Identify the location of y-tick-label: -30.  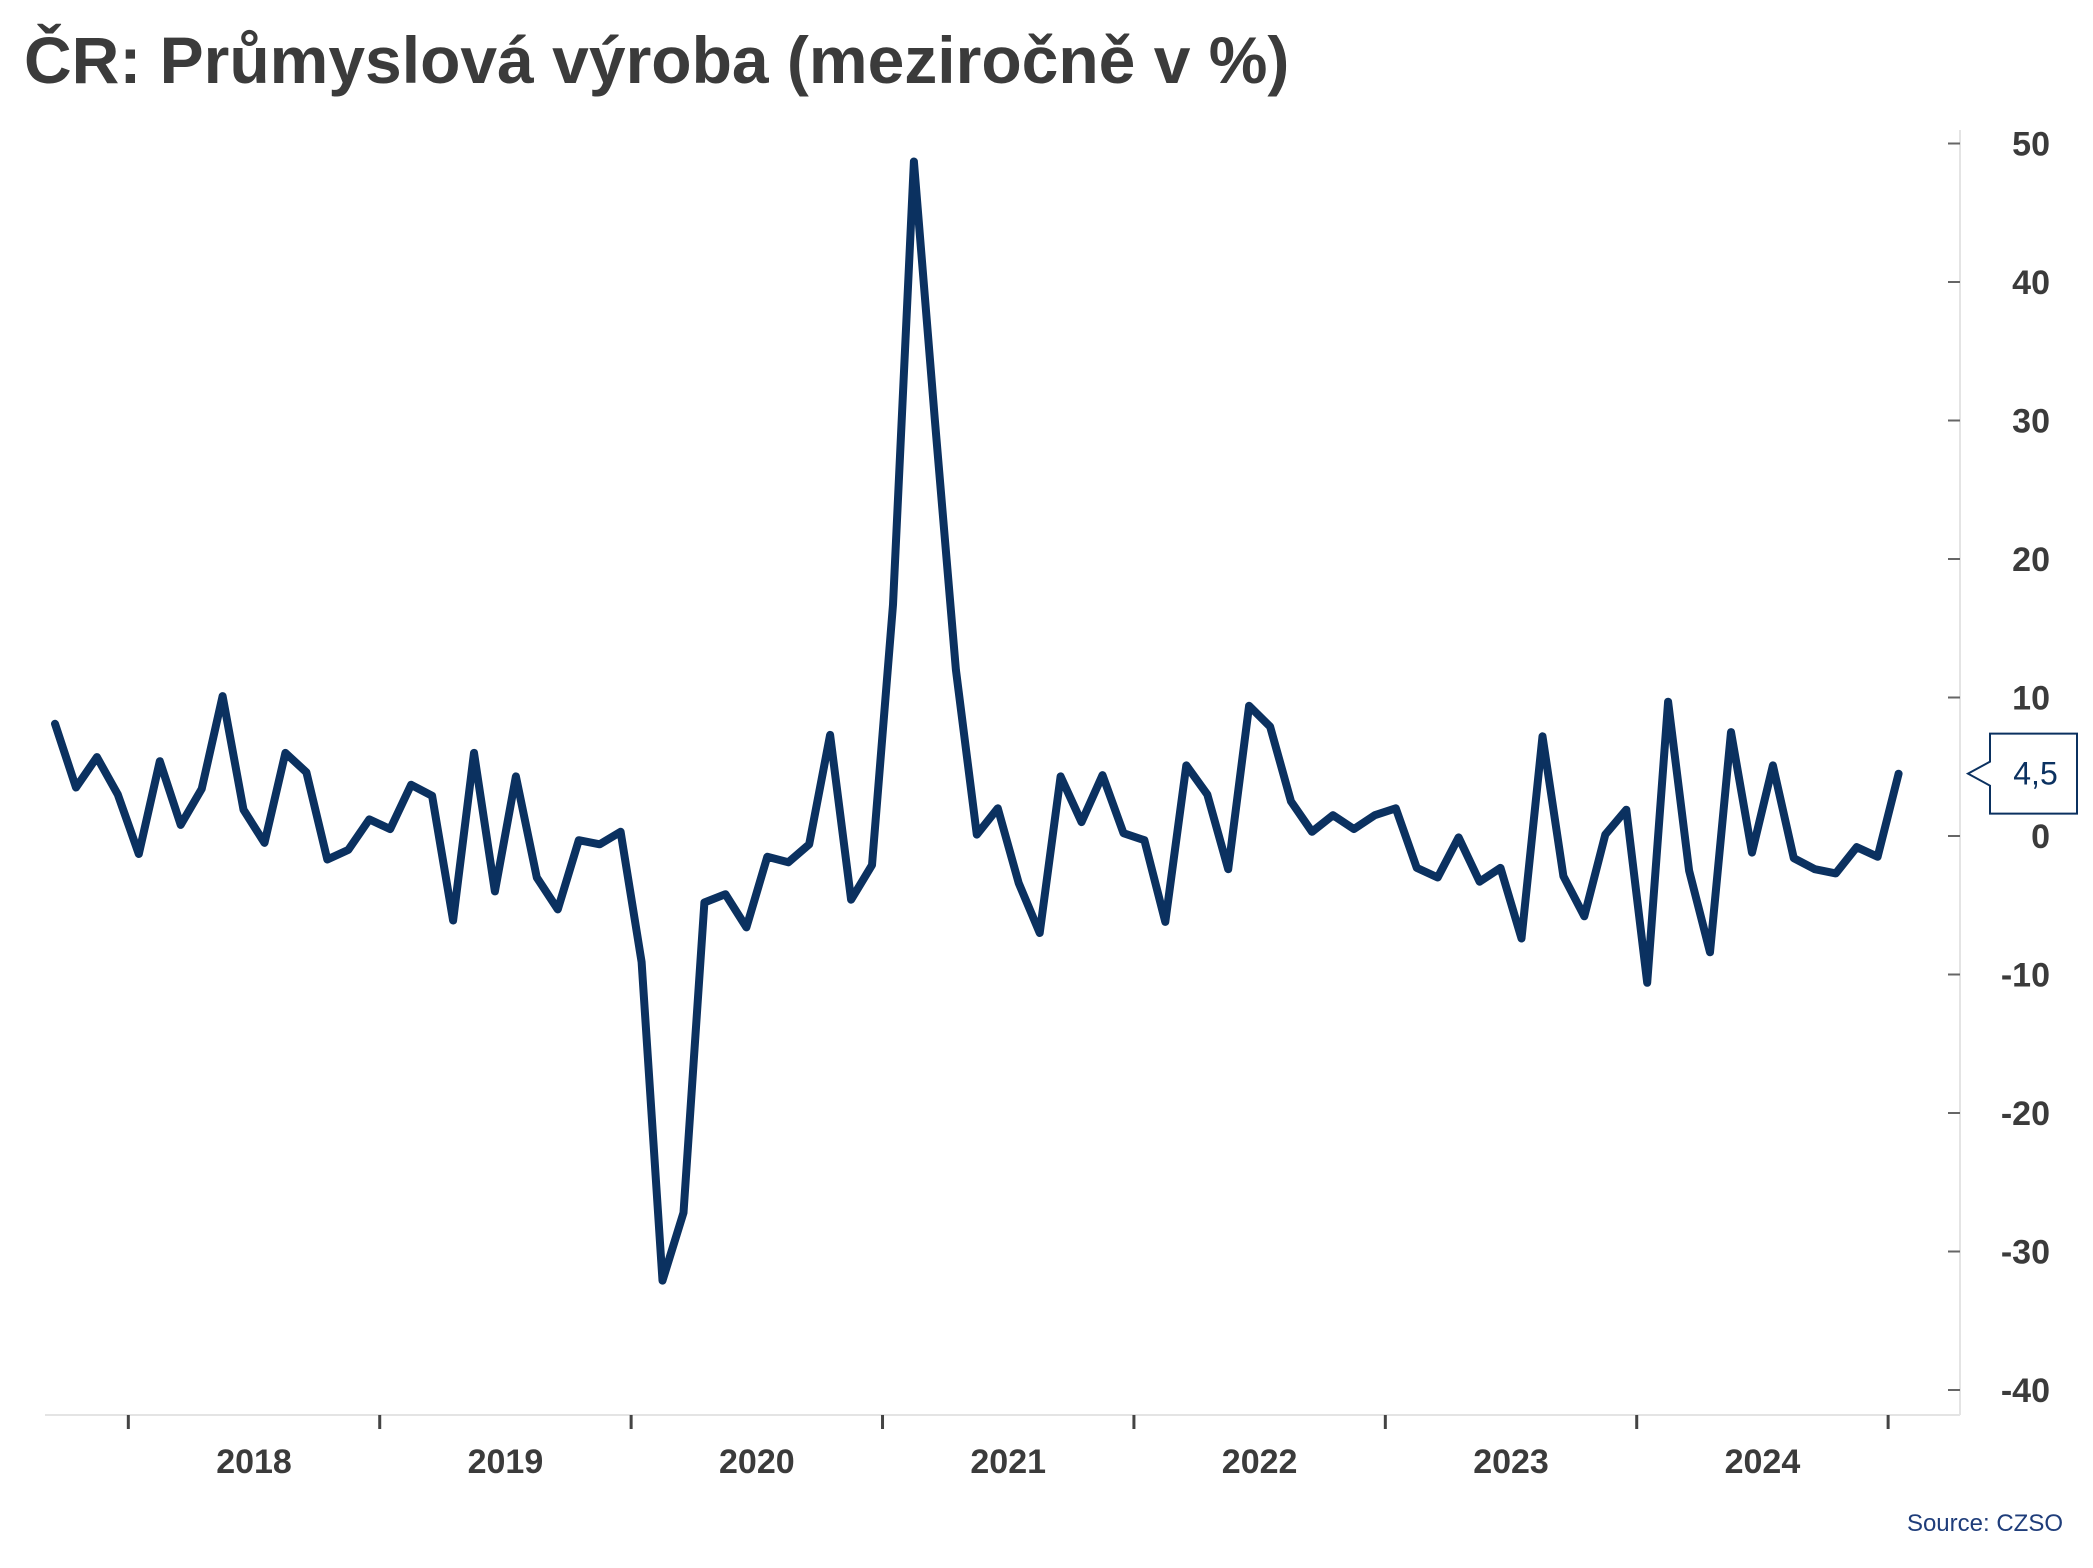
(2025, 1253).